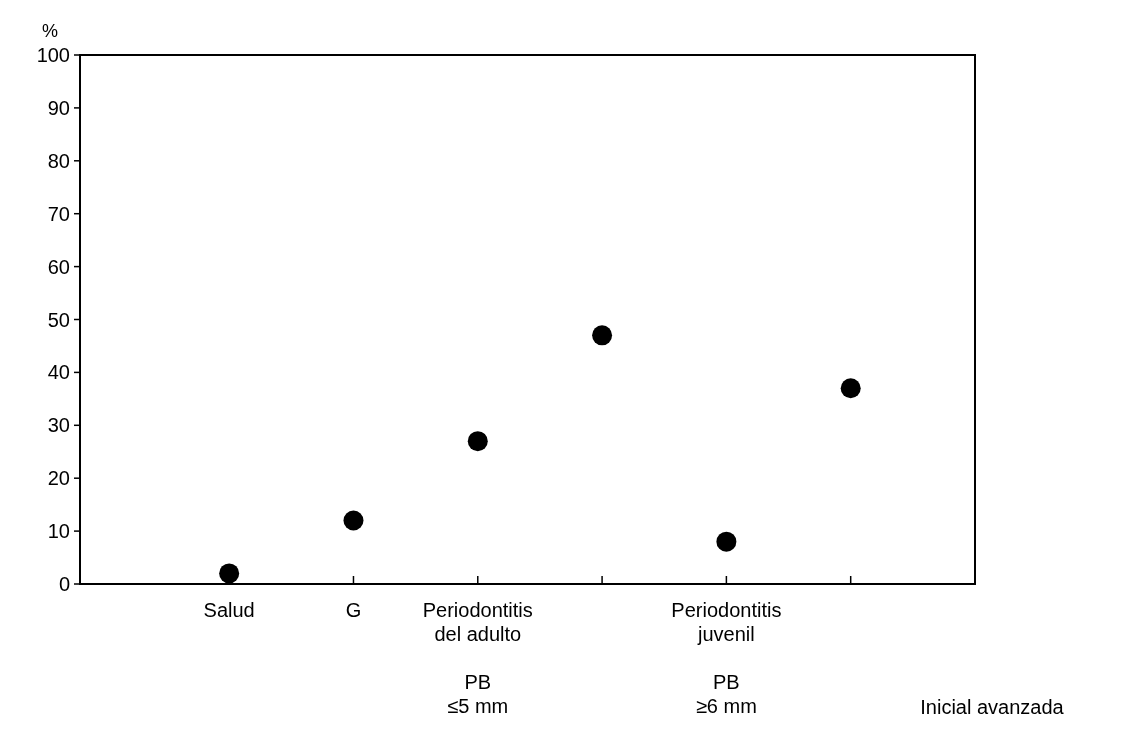 The width and height of the screenshot is (1128, 744). What do you see at coordinates (992, 707) in the screenshot?
I see `text: Inicial avanzada` at bounding box center [992, 707].